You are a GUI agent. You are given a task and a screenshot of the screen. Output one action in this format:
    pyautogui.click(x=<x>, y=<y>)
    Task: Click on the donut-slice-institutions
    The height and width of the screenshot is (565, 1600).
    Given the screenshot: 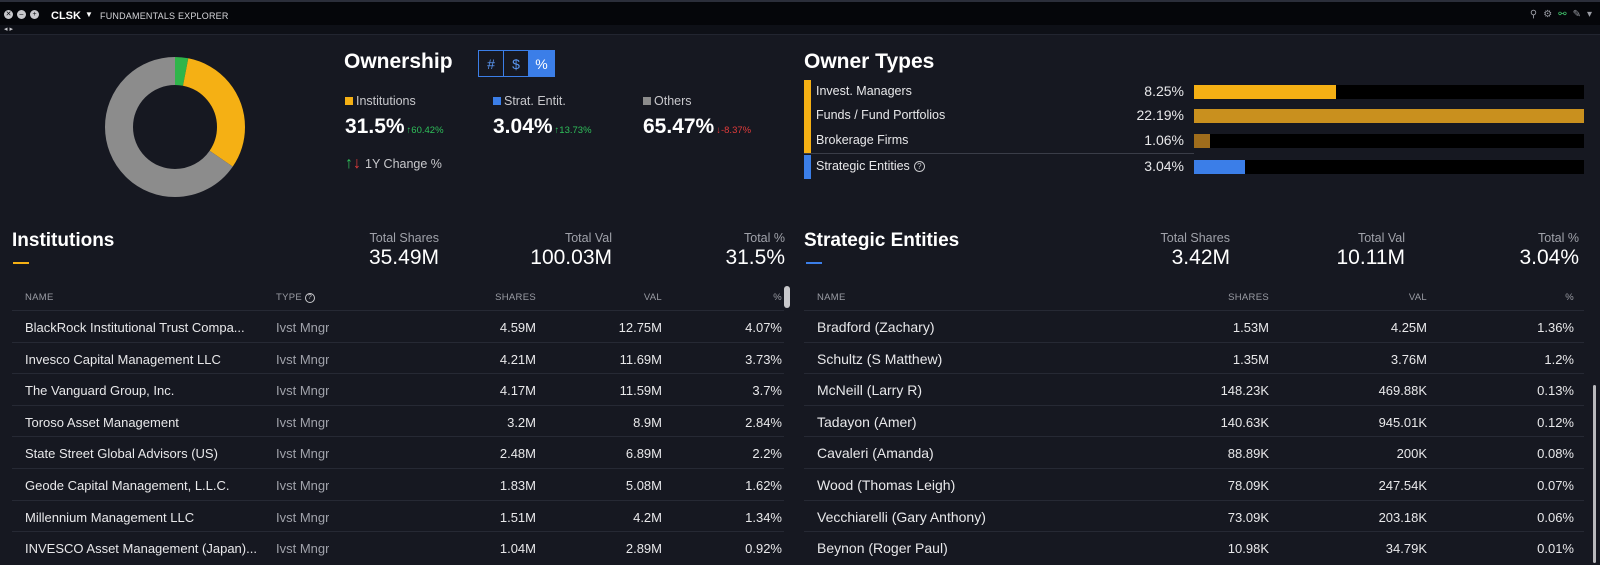 What is the action you would take?
    pyautogui.click(x=175, y=127)
    